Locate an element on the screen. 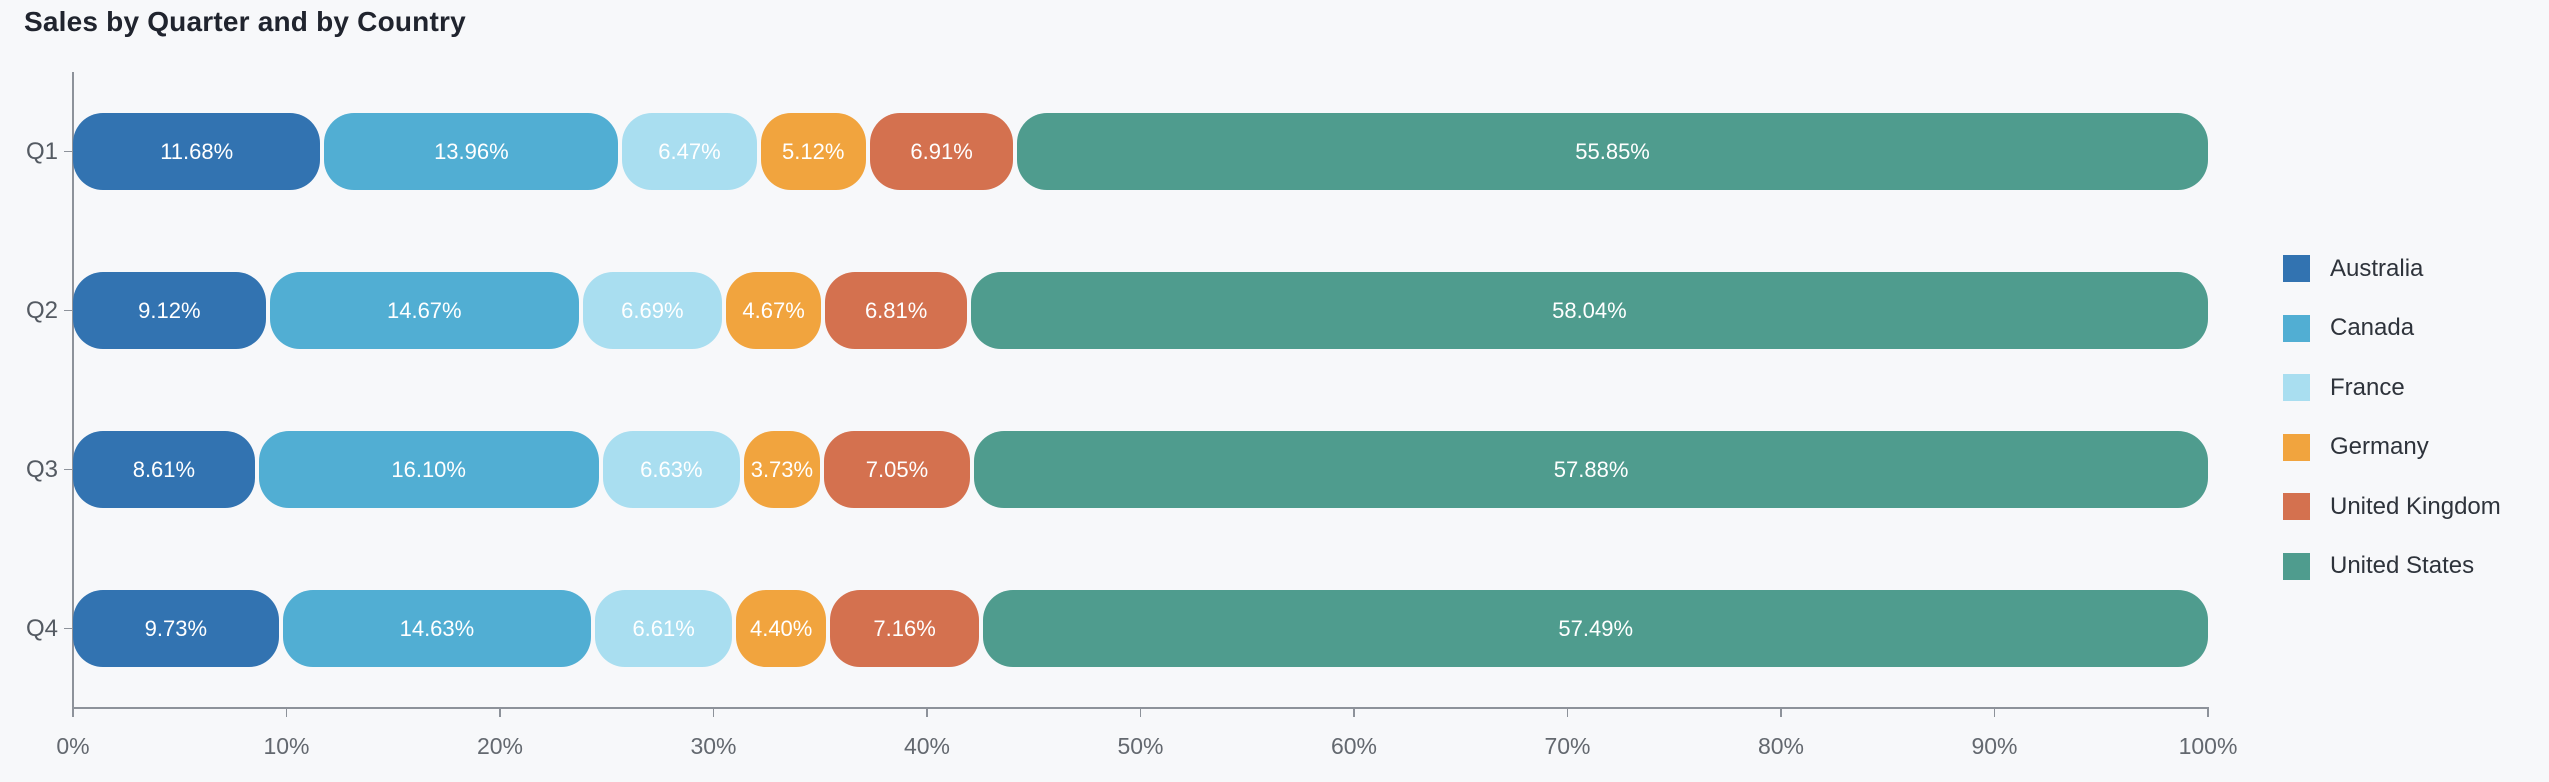 This screenshot has width=2549, height=782. legend-item-united-states: United States is located at coordinates (2392, 566).